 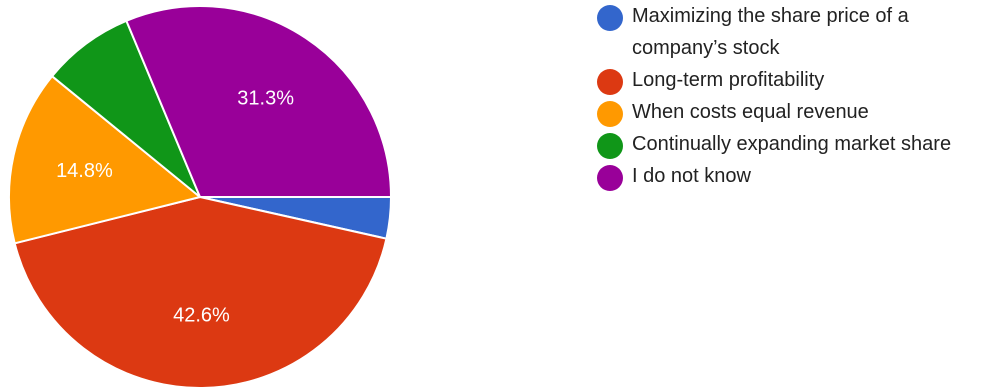 I want to click on pie-label-costs-equal-revenue: 14.8%, so click(x=84, y=171).